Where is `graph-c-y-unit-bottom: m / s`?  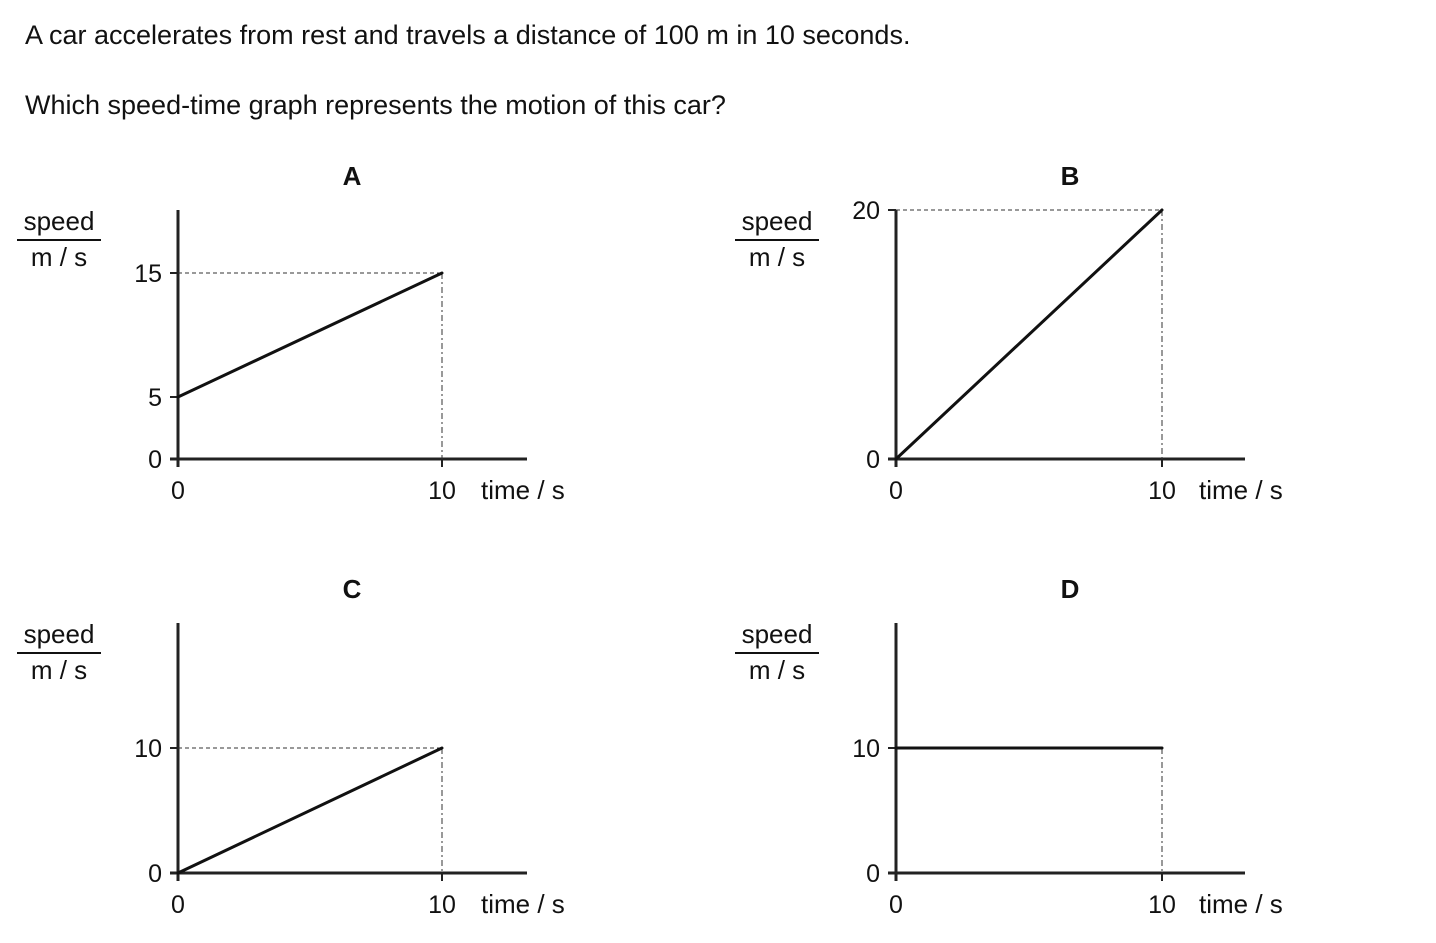 graph-c-y-unit-bottom: m / s is located at coordinates (59, 670).